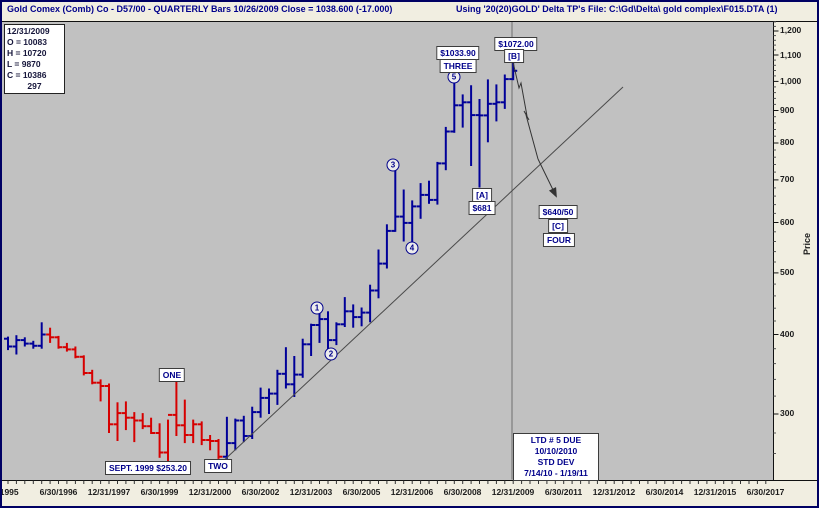 The width and height of the screenshot is (819, 508). Describe the element at coordinates (317, 308) in the screenshot. I see `wave-circle-1: 1` at that location.